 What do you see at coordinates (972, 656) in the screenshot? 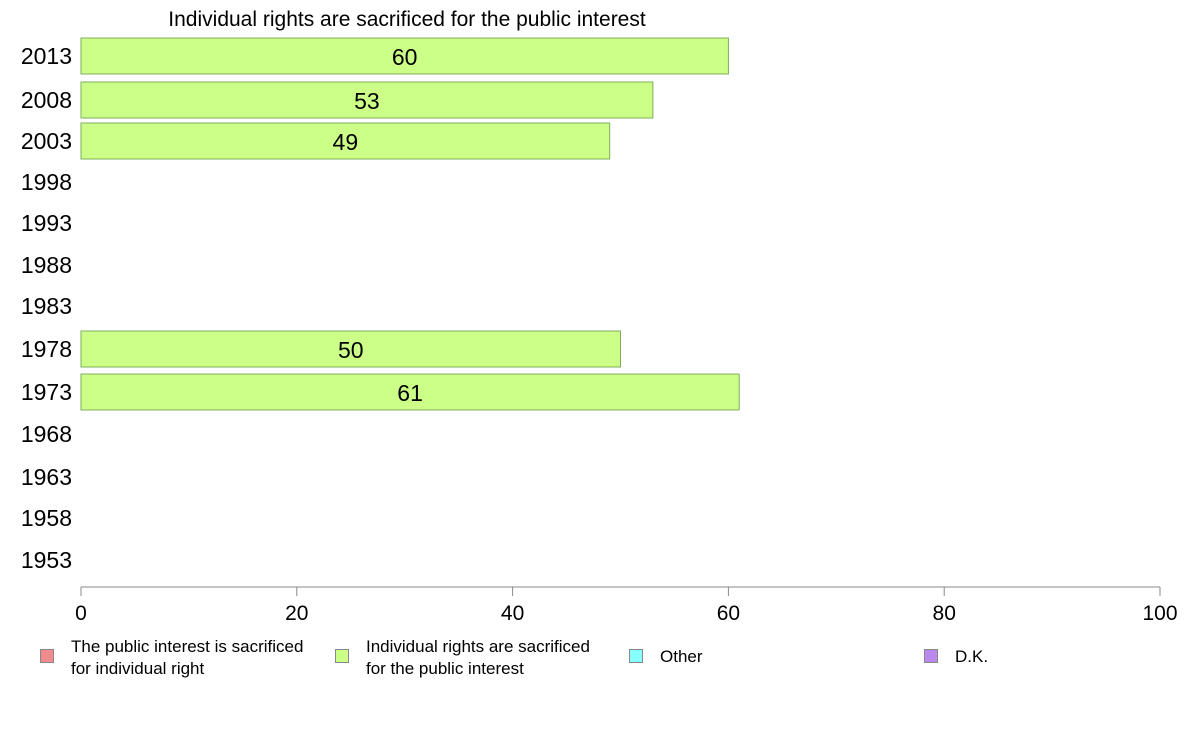
I see `legend-label: D.K.` at bounding box center [972, 656].